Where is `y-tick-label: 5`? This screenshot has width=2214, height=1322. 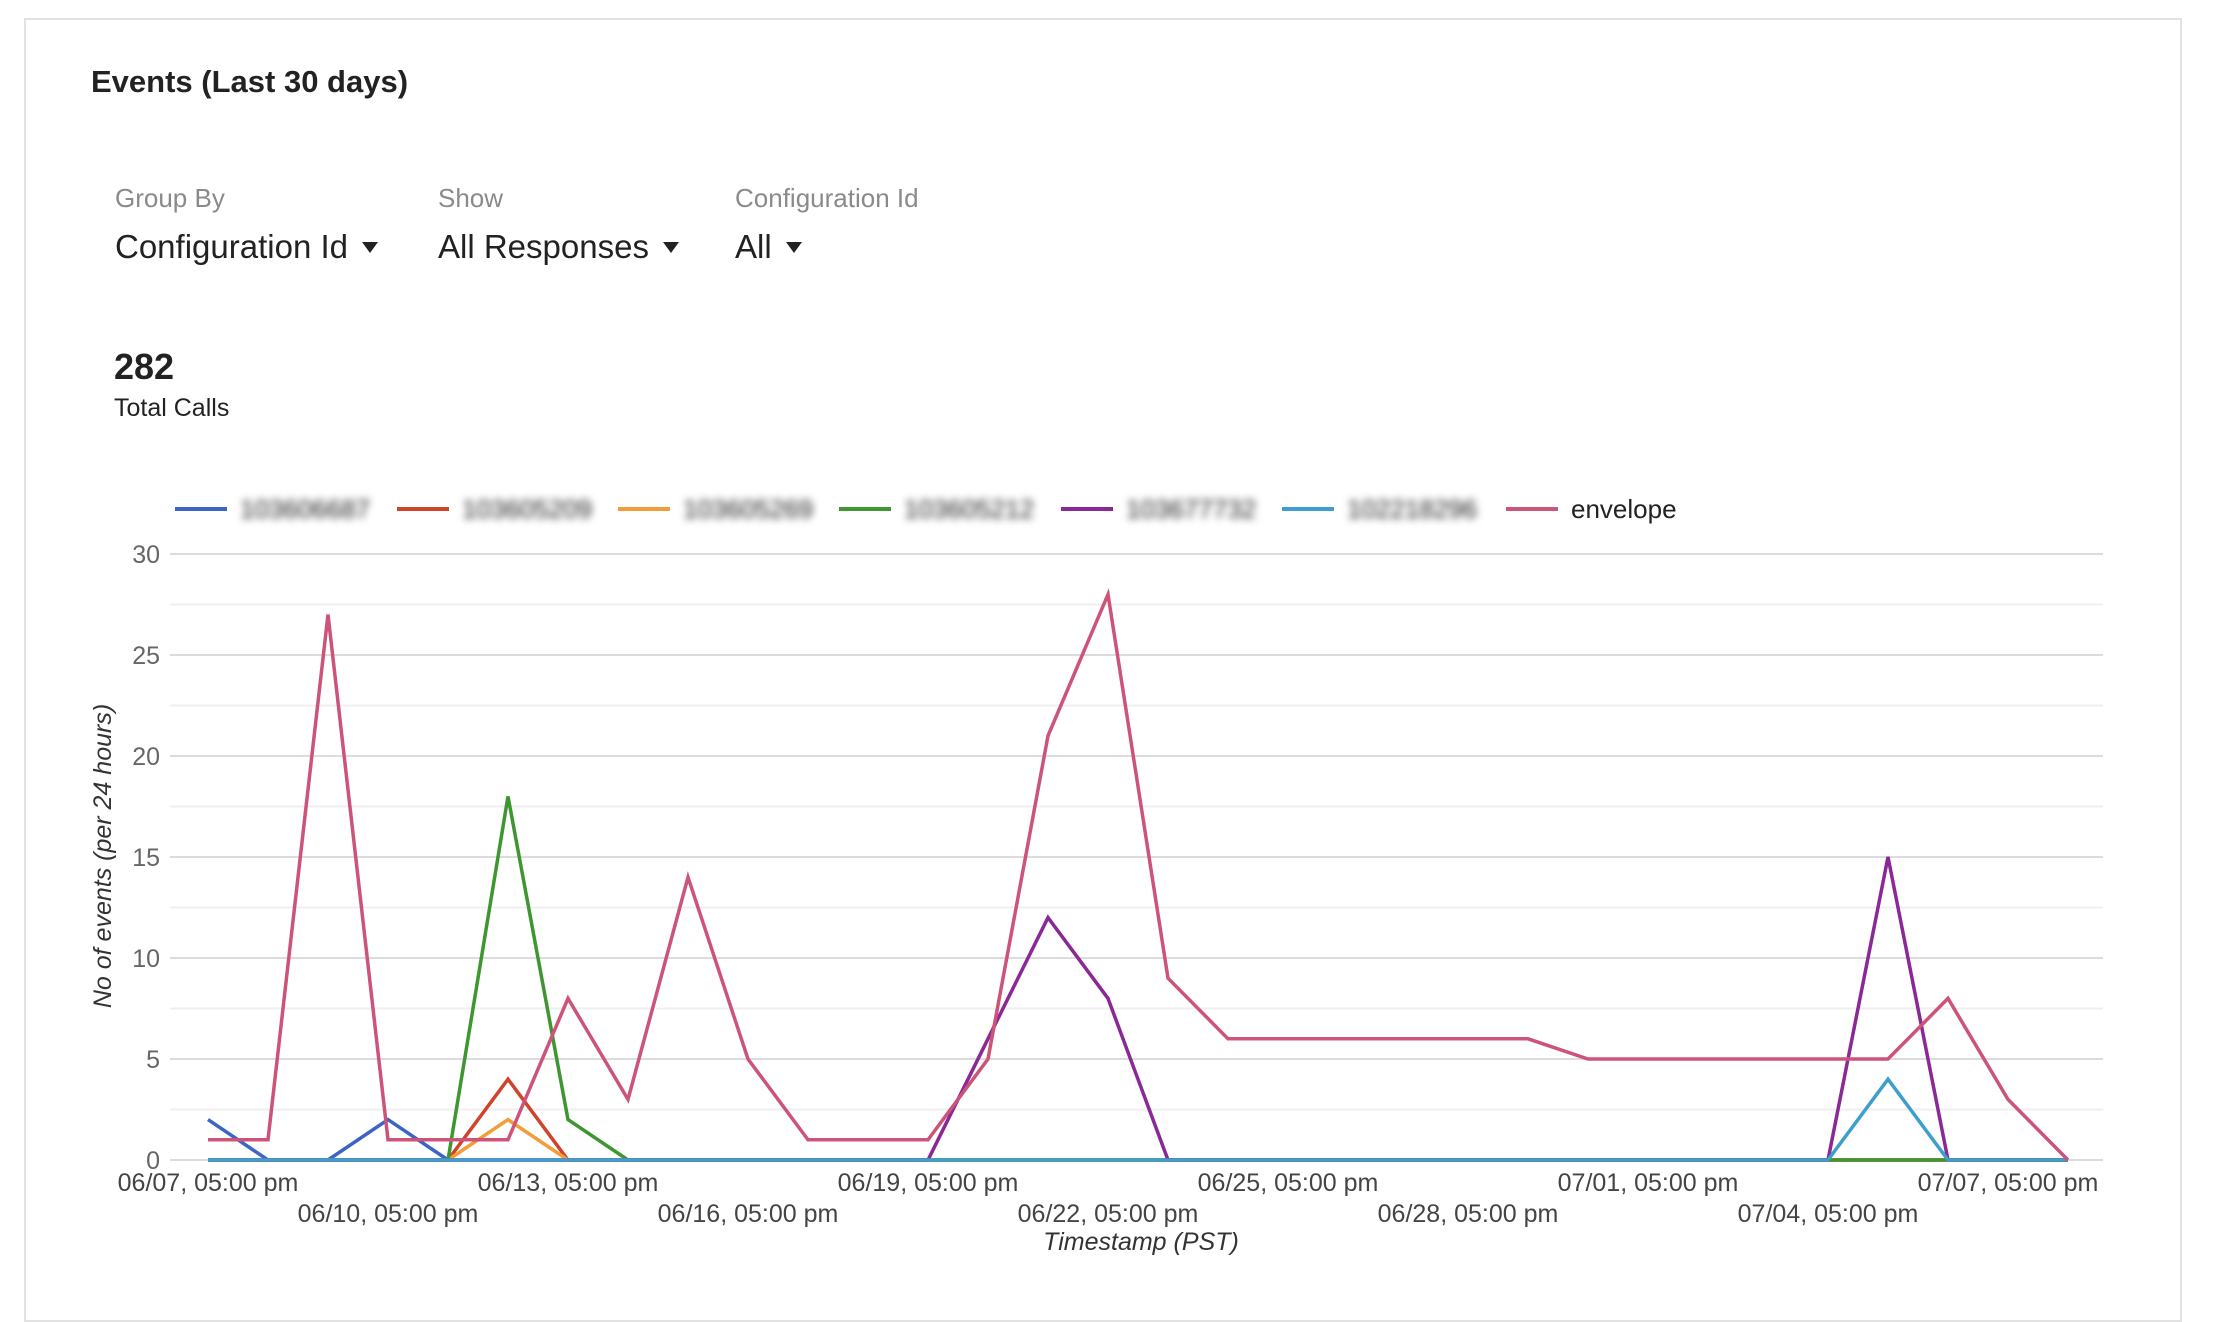
y-tick-label: 5 is located at coordinates (153, 1060).